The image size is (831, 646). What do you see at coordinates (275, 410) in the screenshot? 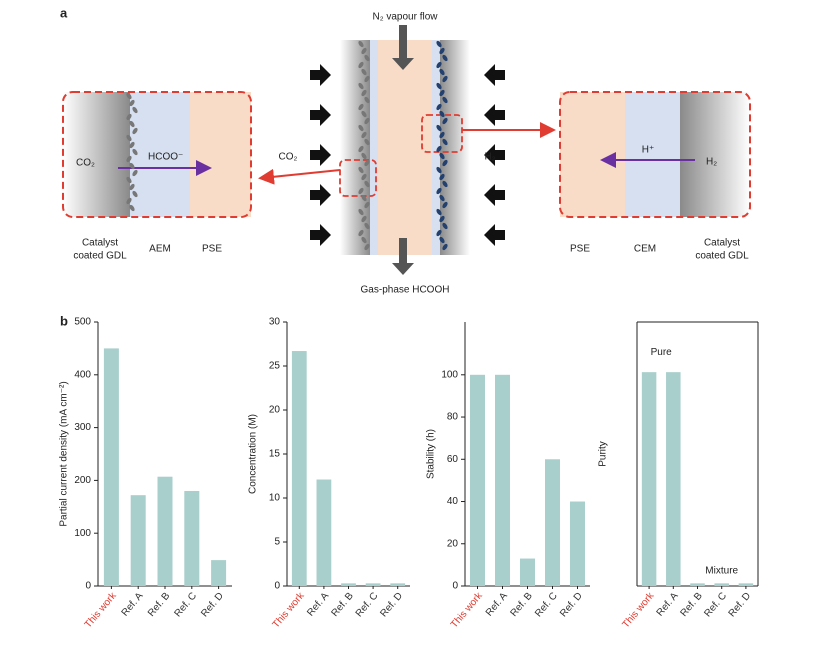
I see `y-tick-label: 20` at bounding box center [275, 410].